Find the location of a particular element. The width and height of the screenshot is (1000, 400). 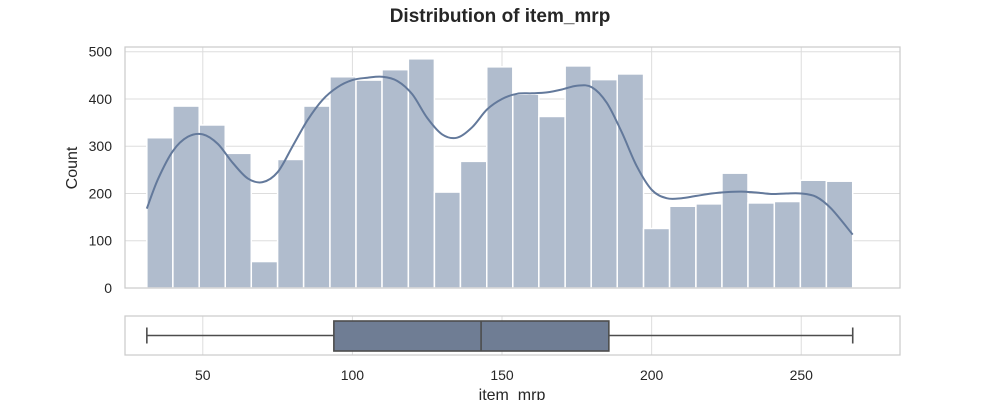

y-tick-label: 0 is located at coordinates (108, 288).